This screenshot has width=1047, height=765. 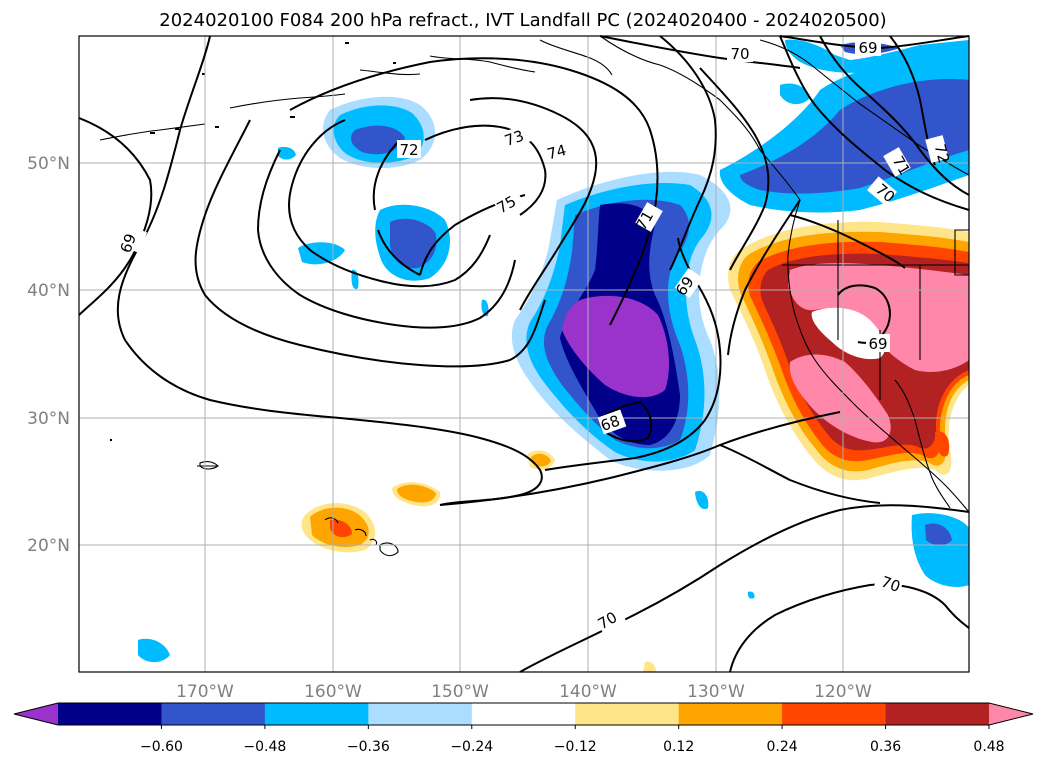 I want to click on contour-label: 74, so click(x=556, y=152).